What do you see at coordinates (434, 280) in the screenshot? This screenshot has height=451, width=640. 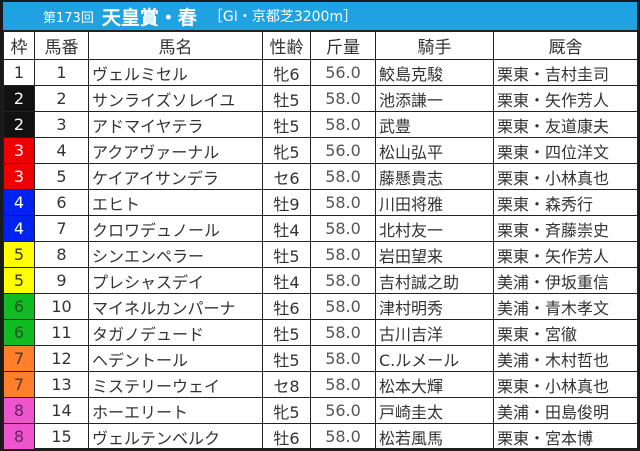 I see `jockey-cell: 吉村誠之助` at bounding box center [434, 280].